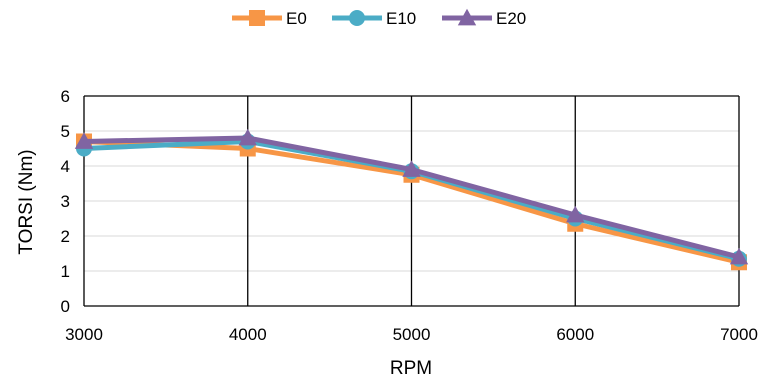  I want to click on x-tick-label: 6000, so click(575, 334).